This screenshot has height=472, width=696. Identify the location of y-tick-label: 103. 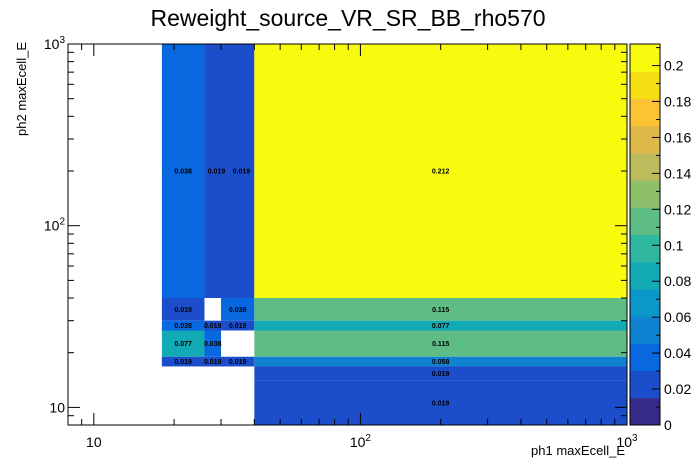
(55, 43).